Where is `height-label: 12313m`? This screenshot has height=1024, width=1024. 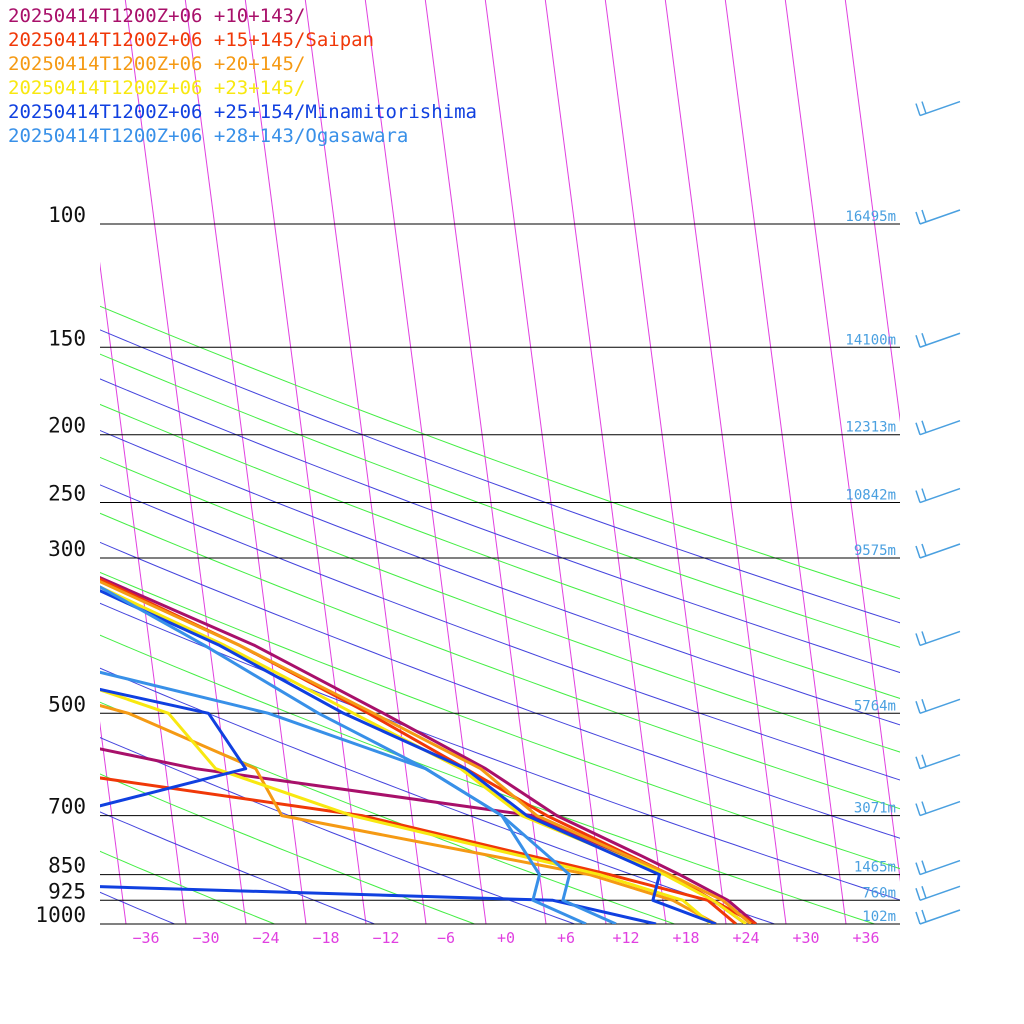 height-label: 12313m is located at coordinates (870, 428).